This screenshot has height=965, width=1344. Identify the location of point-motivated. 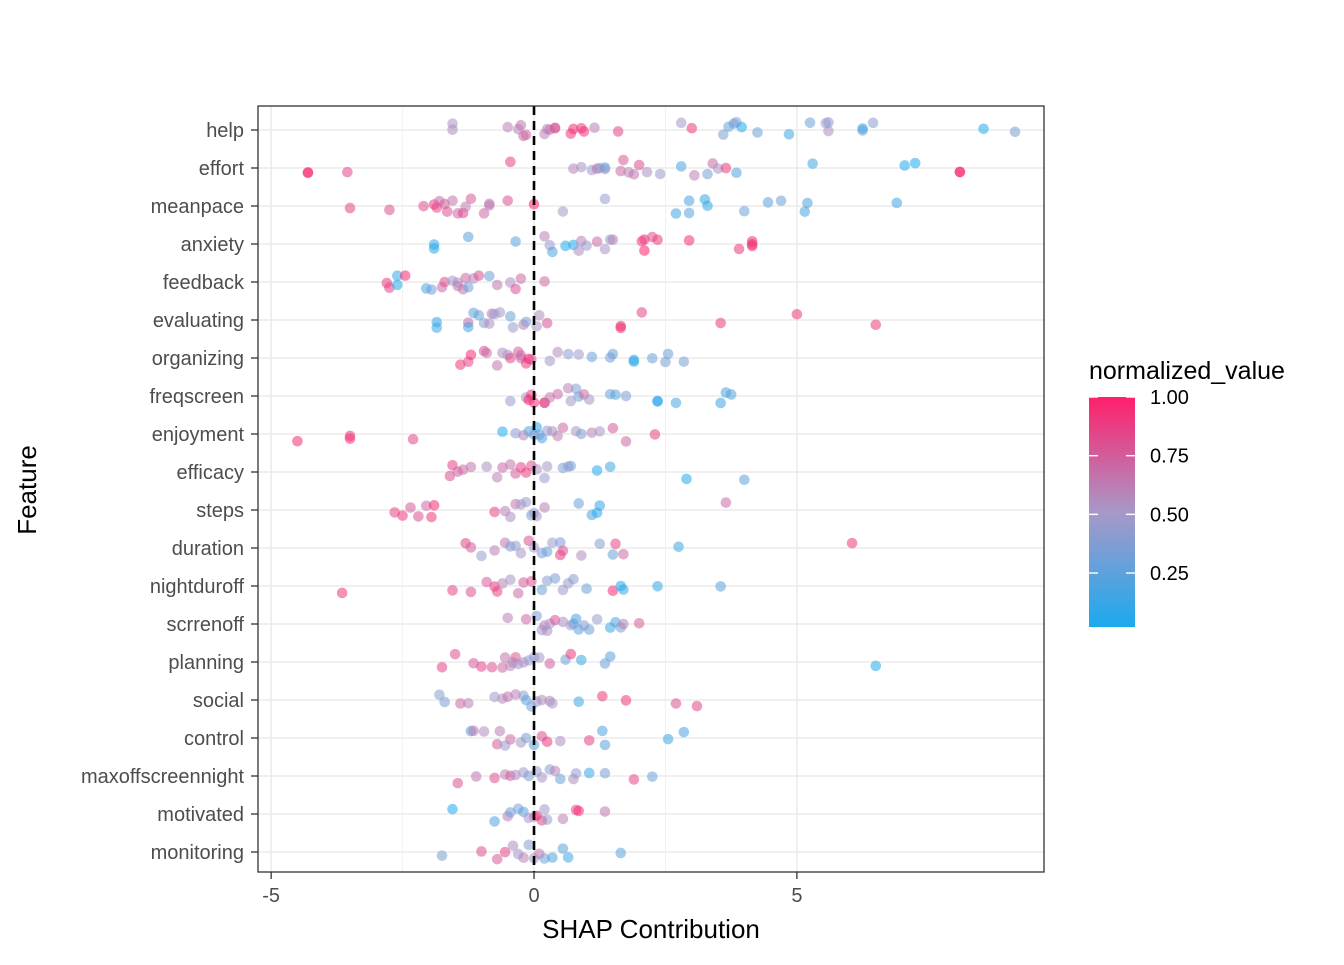
(547, 819).